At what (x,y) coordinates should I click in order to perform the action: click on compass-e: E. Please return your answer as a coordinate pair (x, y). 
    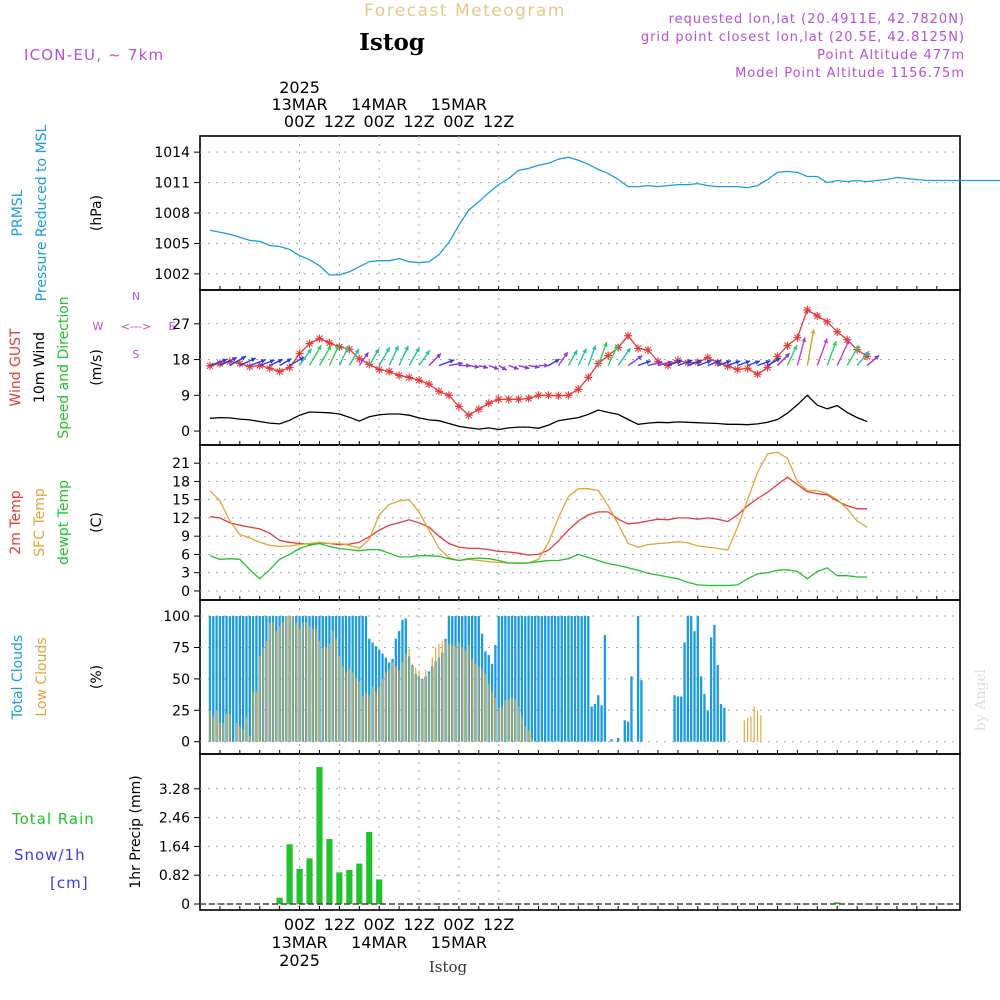
    Looking at the image, I should click on (172, 326).